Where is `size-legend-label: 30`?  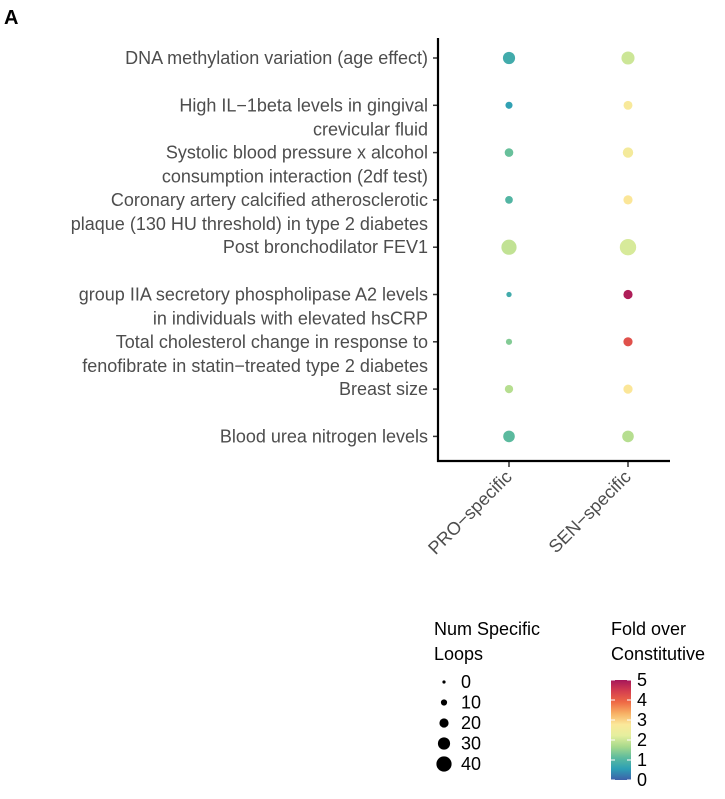 size-legend-label: 30 is located at coordinates (471, 744).